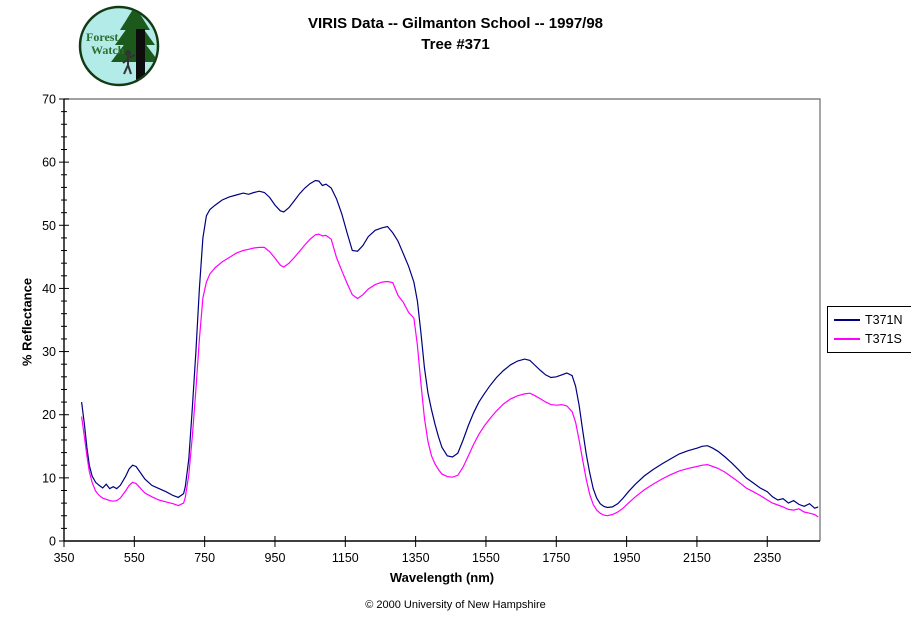  Describe the element at coordinates (49, 415) in the screenshot. I see `y-tick-label: 20` at that location.